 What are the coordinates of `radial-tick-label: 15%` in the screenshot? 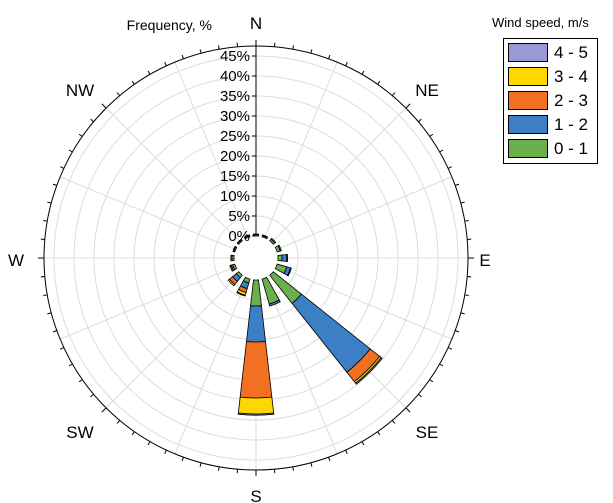 It's located at (235, 176).